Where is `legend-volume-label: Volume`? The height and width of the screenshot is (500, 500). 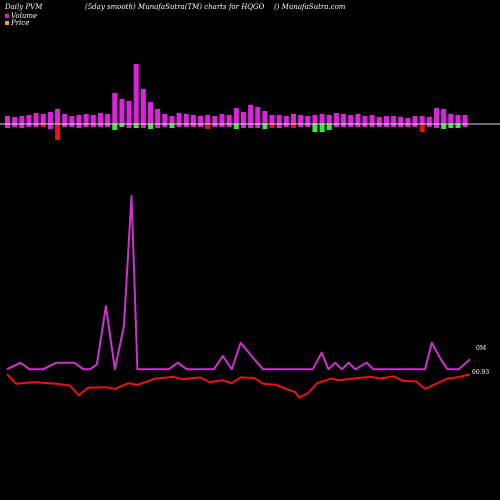
legend-volume-label: Volume is located at coordinates (24, 16).